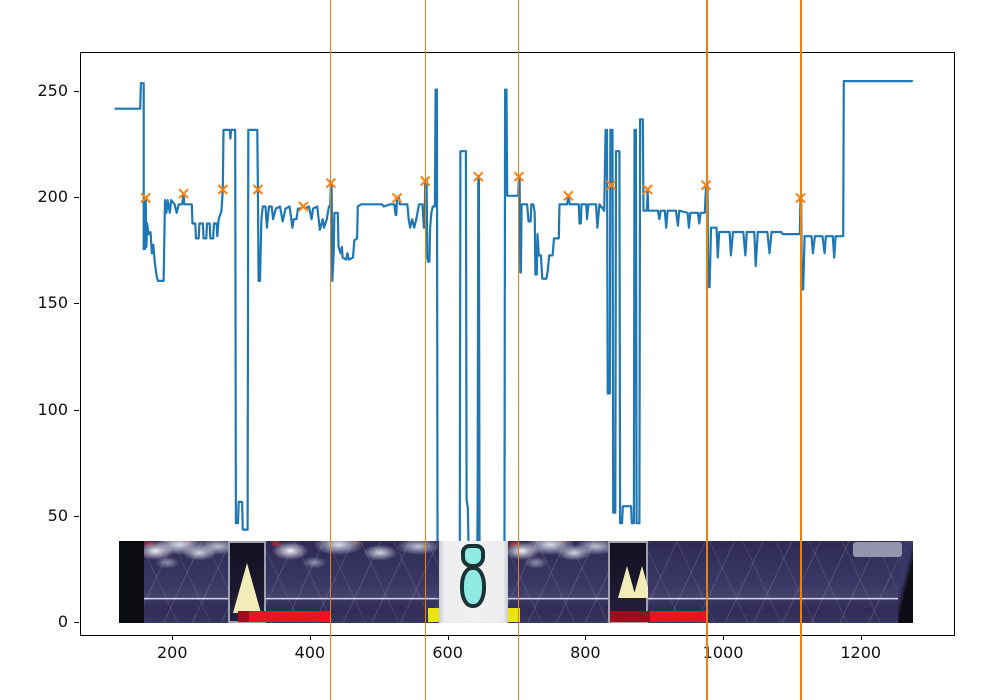 This screenshot has width=1000, height=700. What do you see at coordinates (723, 652) in the screenshot?
I see `x-tick-label: 1000` at bounding box center [723, 652].